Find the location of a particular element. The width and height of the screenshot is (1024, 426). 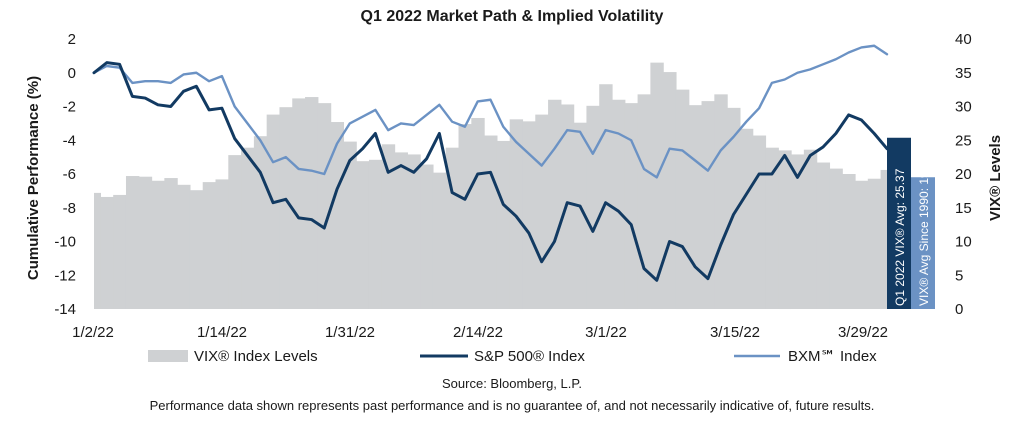

left-tick-label: -8 is located at coordinates (69, 208).